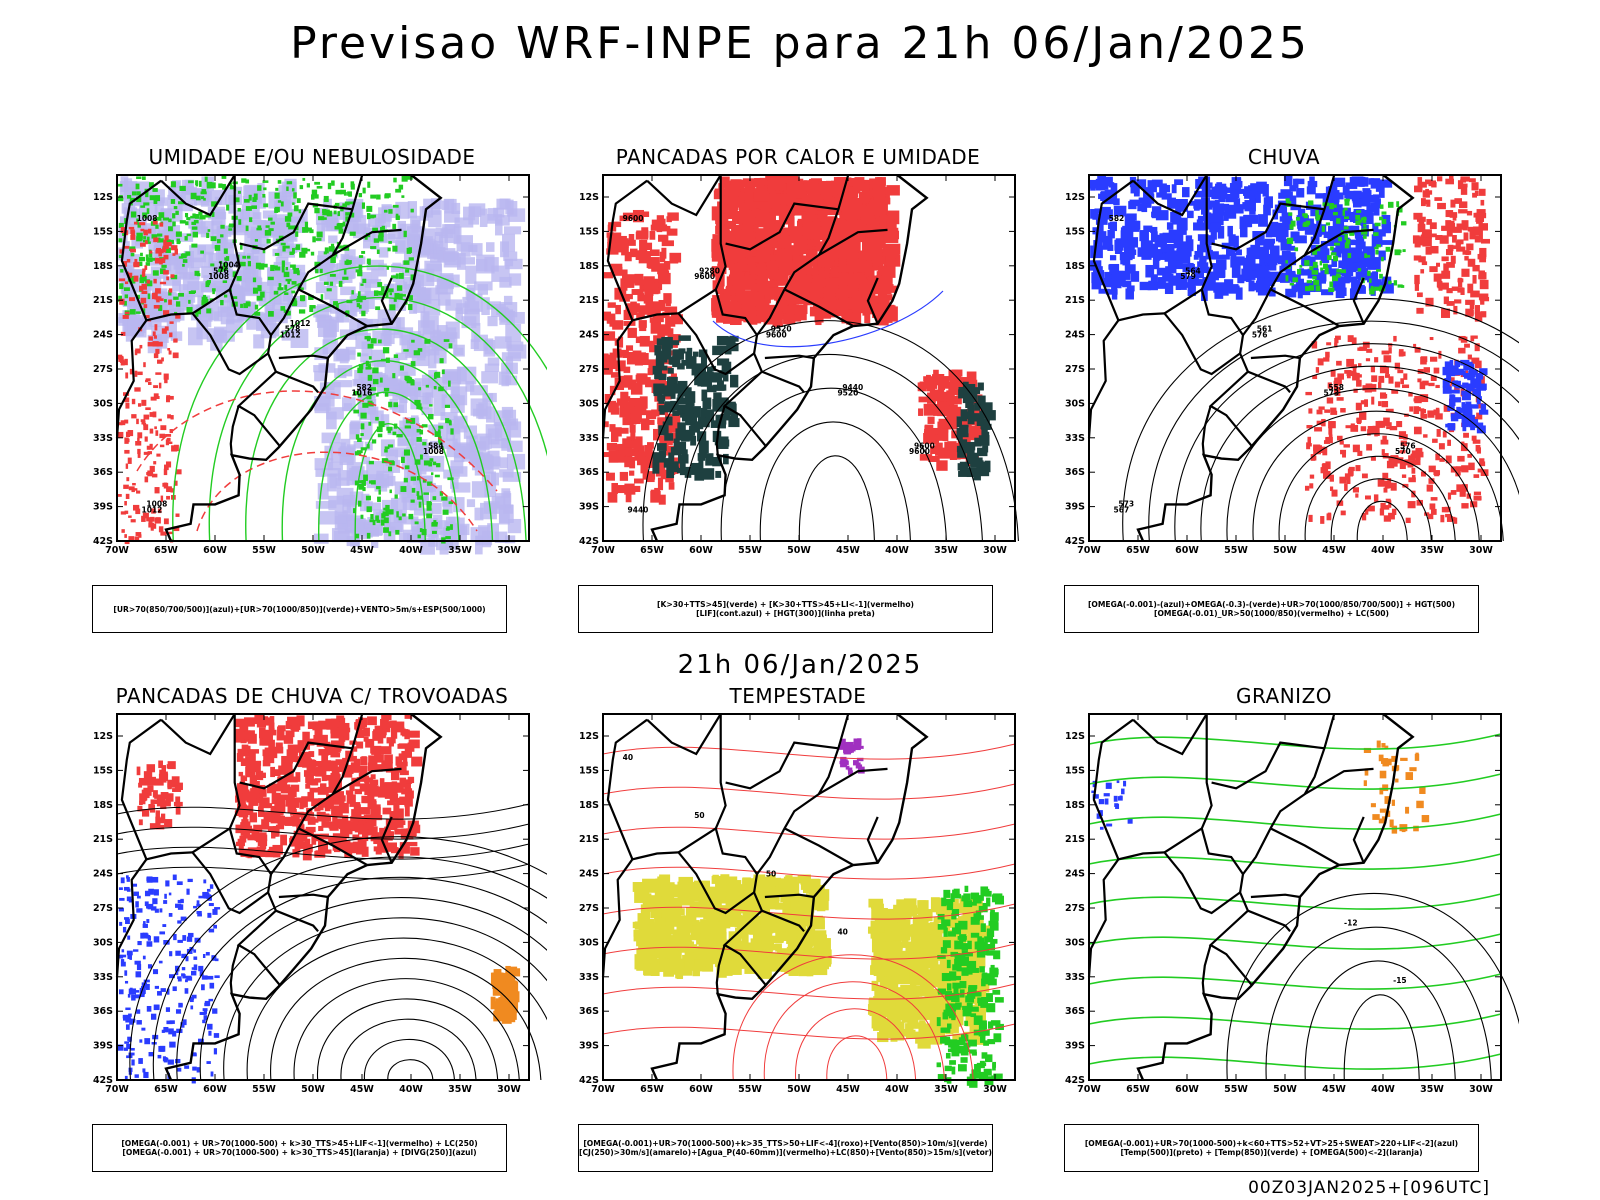 Image resolution: width=1600 pixels, height=1200 pixels. What do you see at coordinates (589, 403) in the screenshot?
I see `lat-tick-label: 30S` at bounding box center [589, 403].